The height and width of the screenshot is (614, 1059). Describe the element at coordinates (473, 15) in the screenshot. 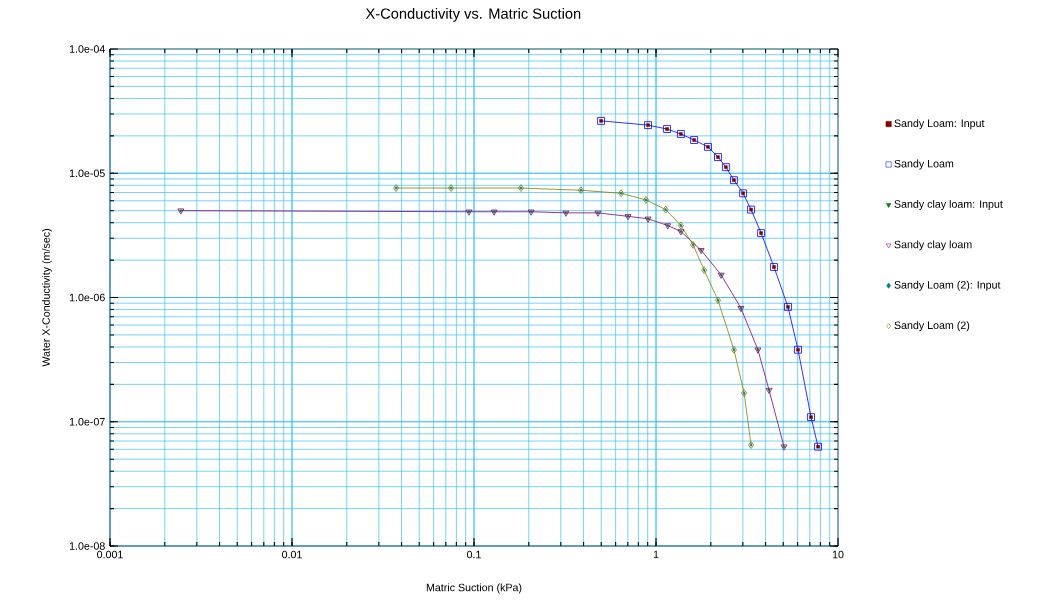

I see `chart-title: X-Conductivity vs. Matric Suction` at that location.